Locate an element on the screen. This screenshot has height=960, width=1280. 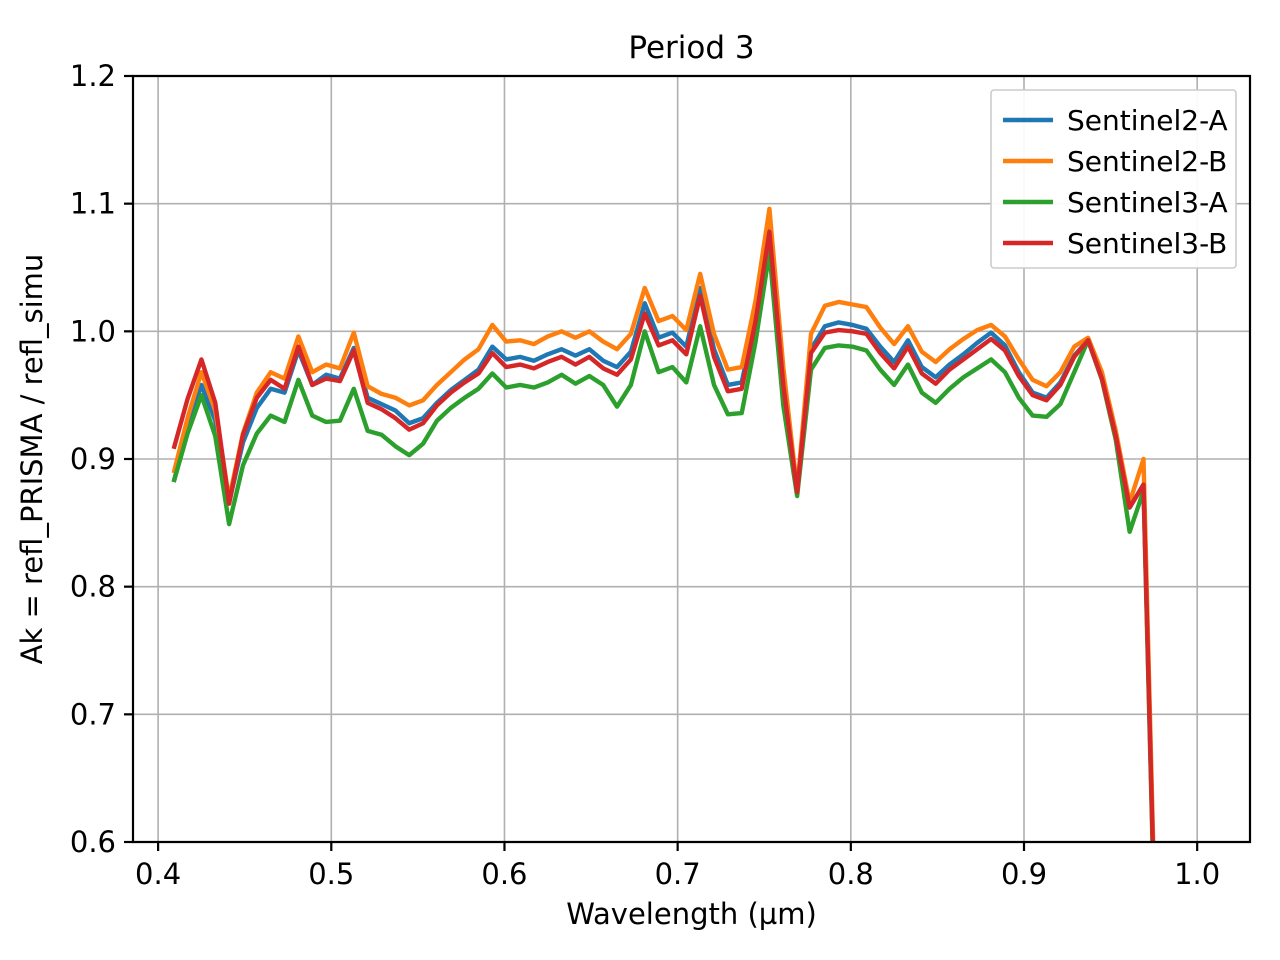
chart-title: Period 3 is located at coordinates (691, 48).